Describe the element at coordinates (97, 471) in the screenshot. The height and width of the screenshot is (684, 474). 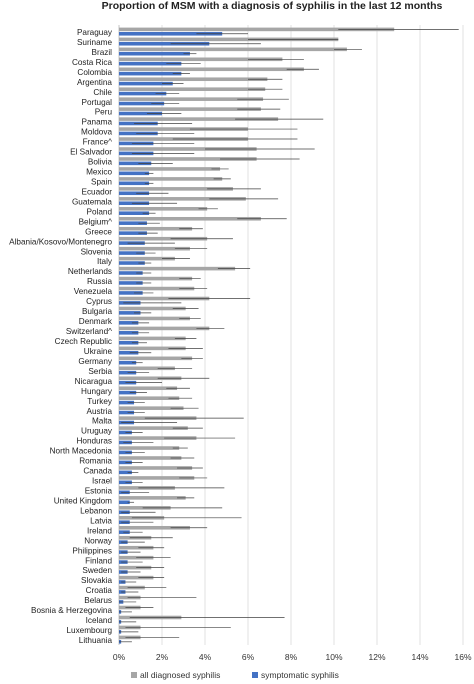
I see `country-label: Canada` at that location.